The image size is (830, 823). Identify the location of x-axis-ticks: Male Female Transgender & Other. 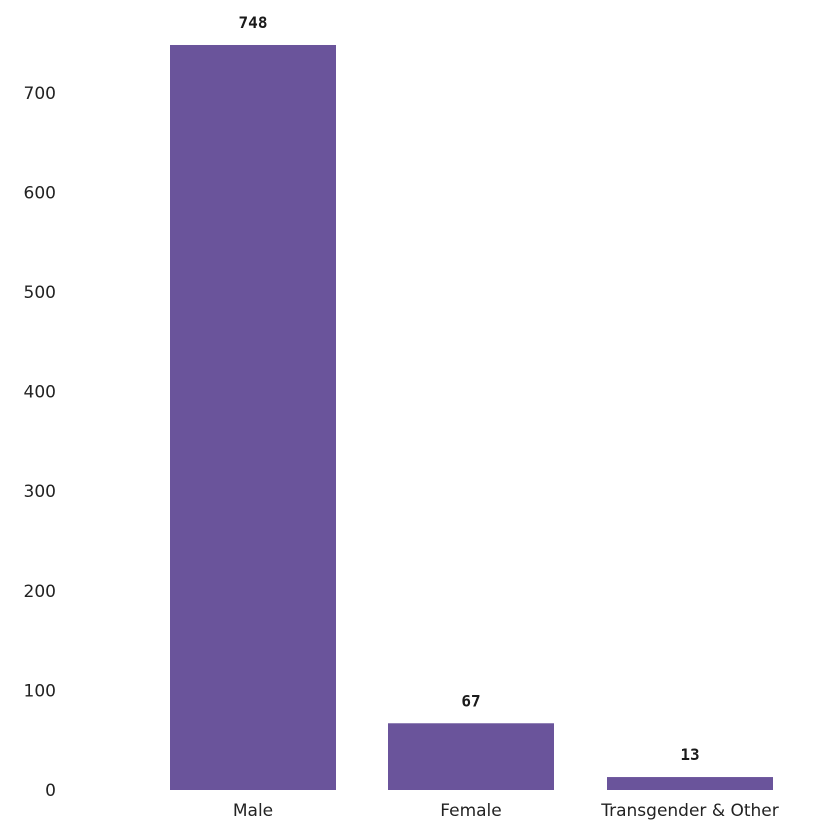
(506, 811).